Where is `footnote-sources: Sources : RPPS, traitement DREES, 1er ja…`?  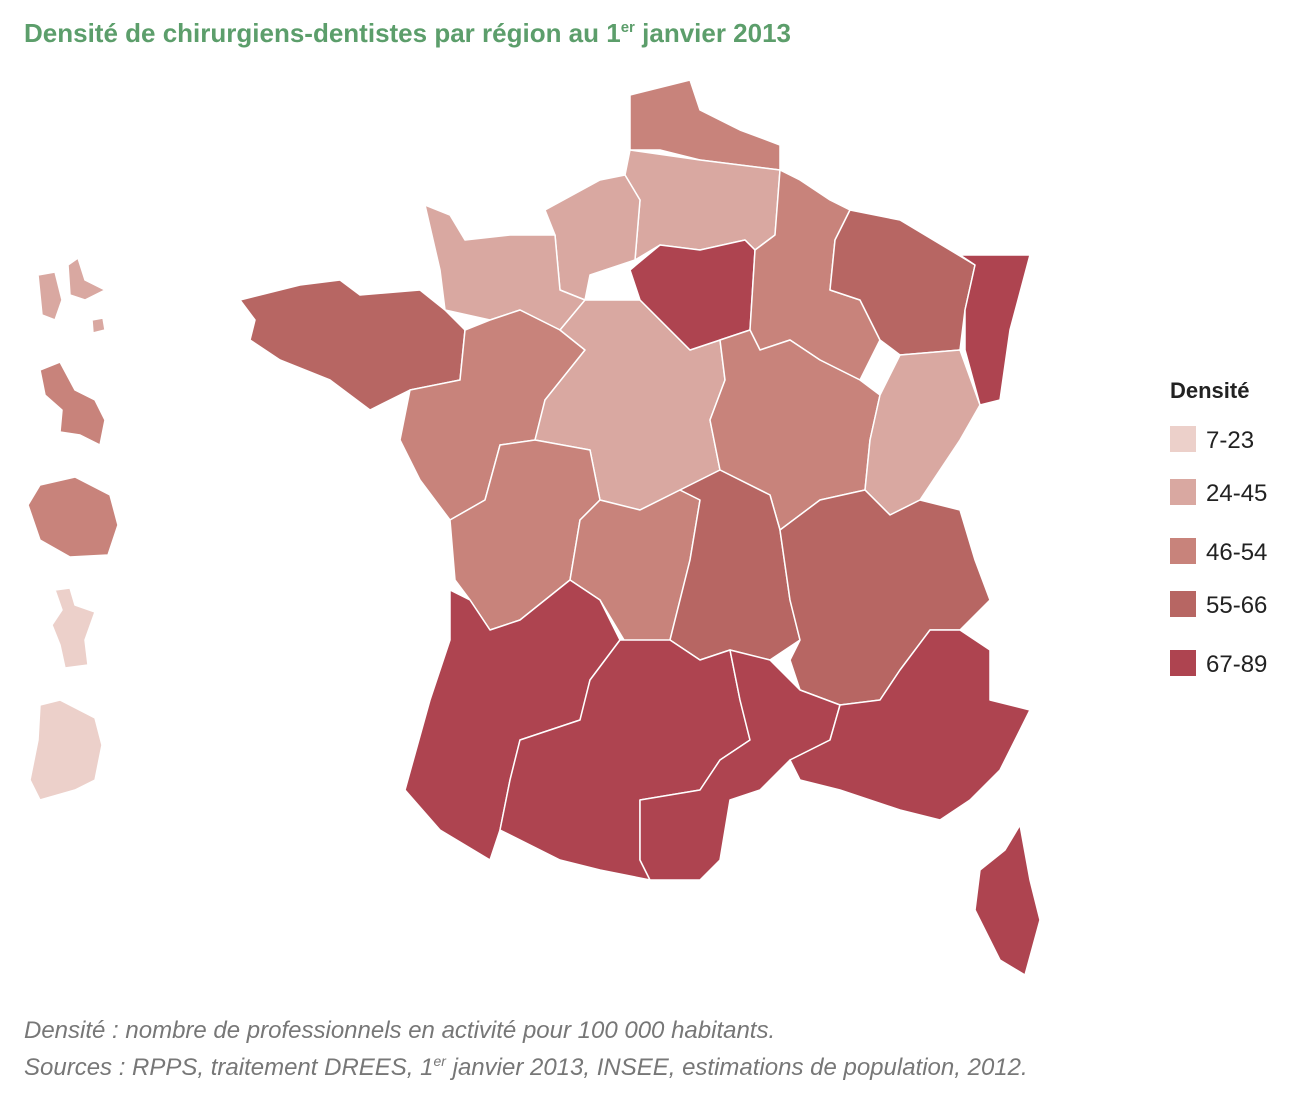
footnote-sources: Sources : RPPS, traitement DREES, 1er ja… is located at coordinates (526, 1067).